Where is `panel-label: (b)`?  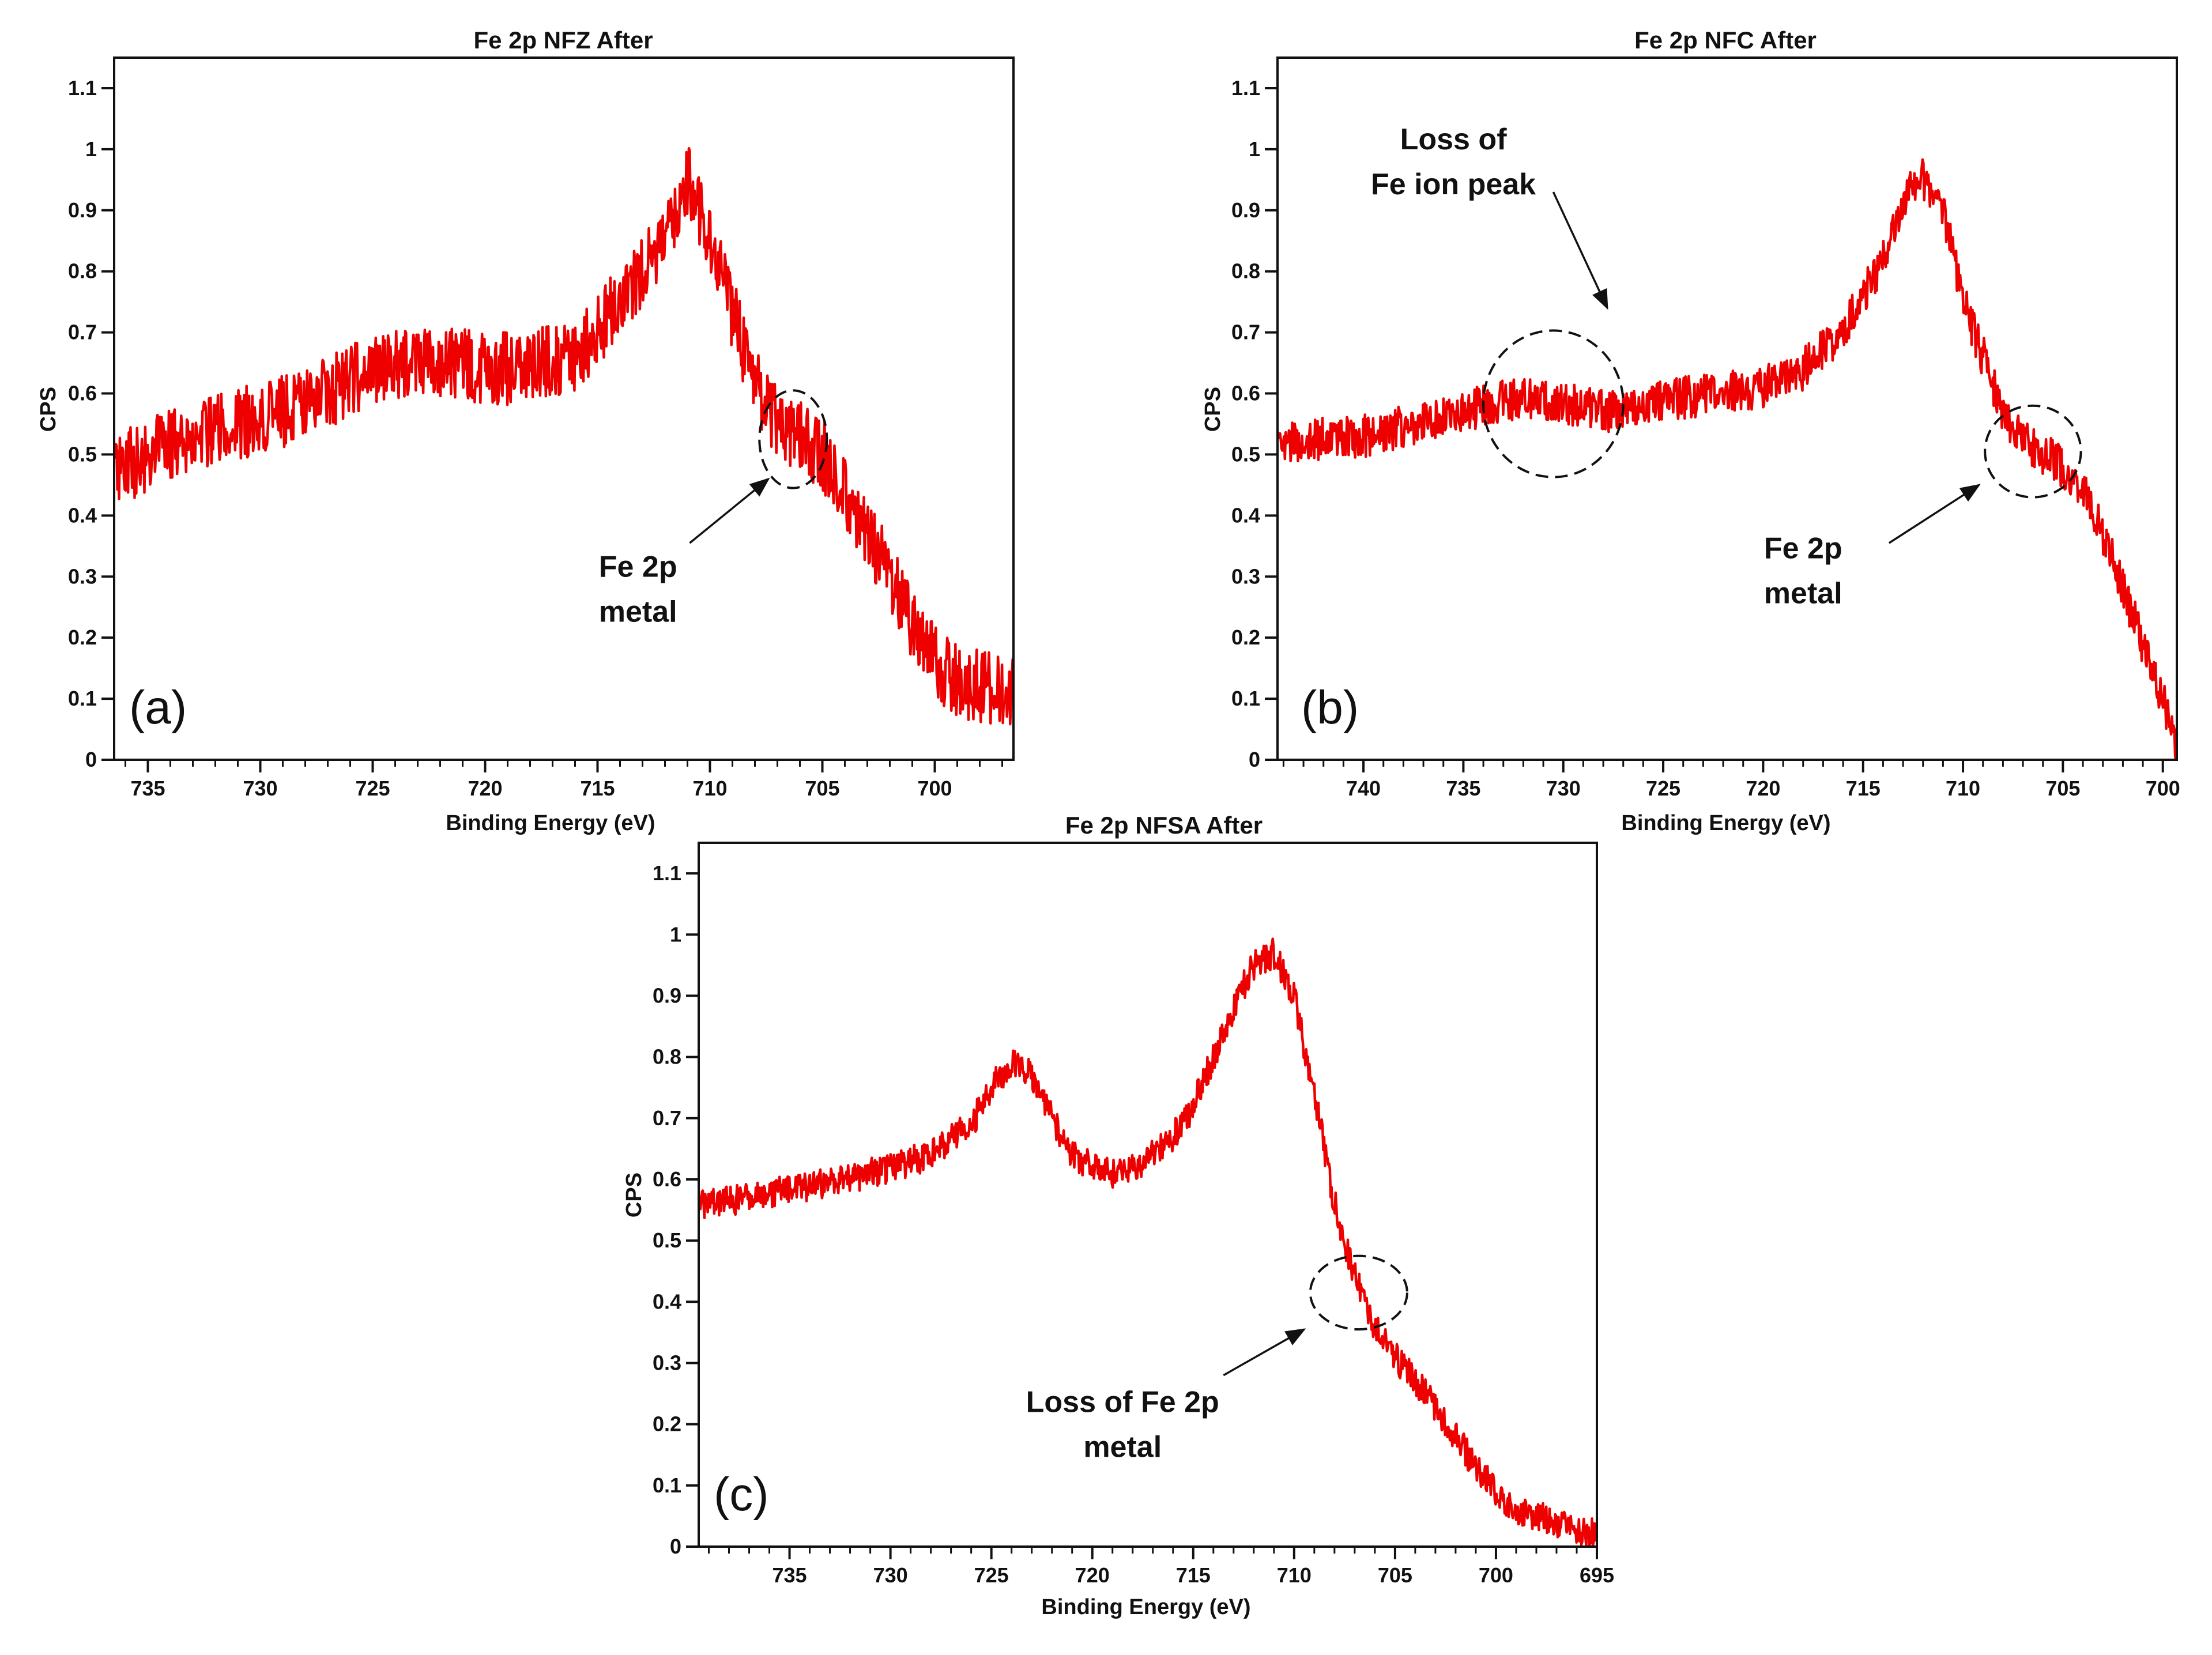
panel-label: (b) is located at coordinates (1330, 707).